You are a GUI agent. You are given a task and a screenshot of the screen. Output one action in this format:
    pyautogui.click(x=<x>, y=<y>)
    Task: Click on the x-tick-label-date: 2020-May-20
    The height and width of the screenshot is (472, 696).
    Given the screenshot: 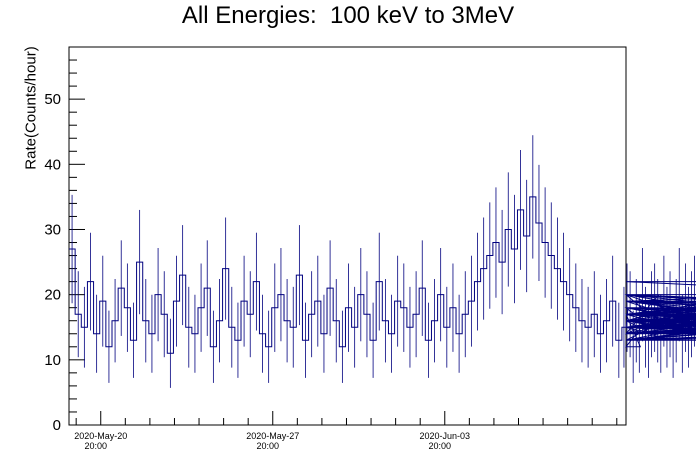 What is the action you would take?
    pyautogui.click(x=100, y=436)
    